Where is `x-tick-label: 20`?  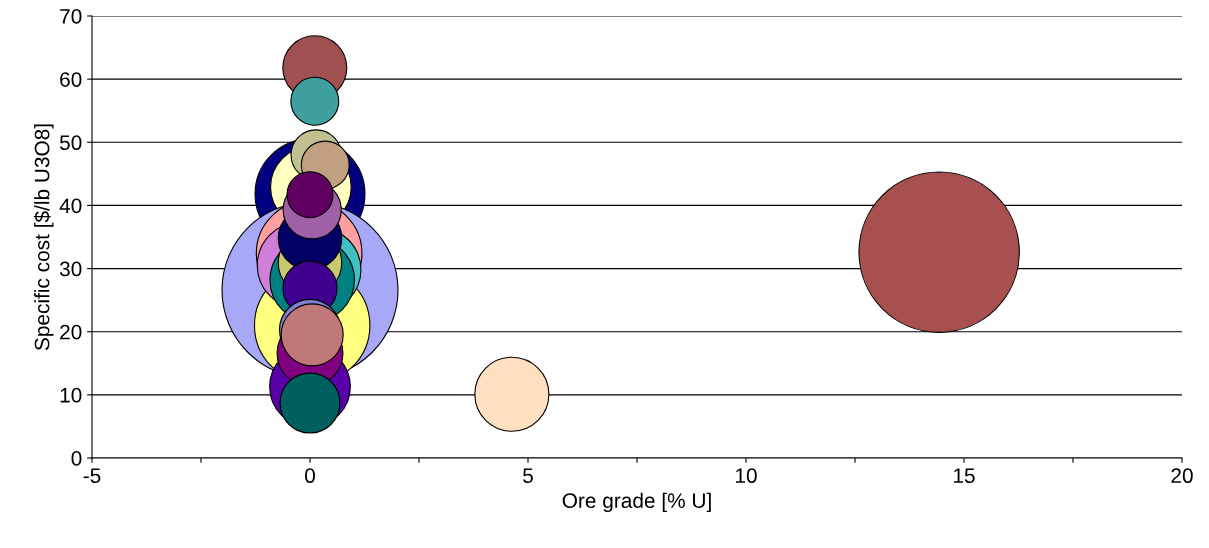 x-tick-label: 20 is located at coordinates (1182, 476).